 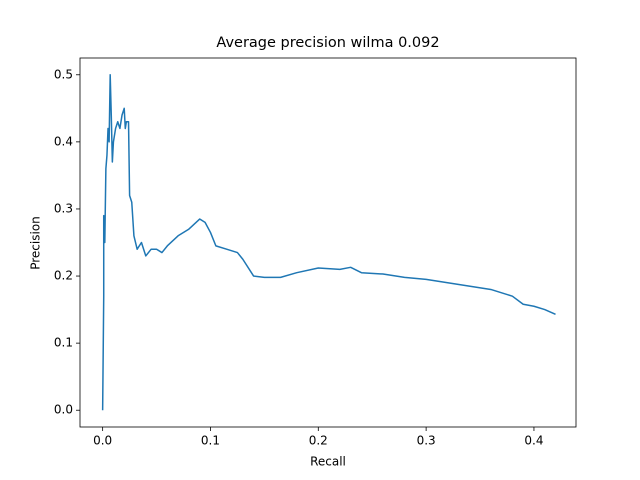 What do you see at coordinates (63, 141) in the screenshot?
I see `y-tick-label: 0.4` at bounding box center [63, 141].